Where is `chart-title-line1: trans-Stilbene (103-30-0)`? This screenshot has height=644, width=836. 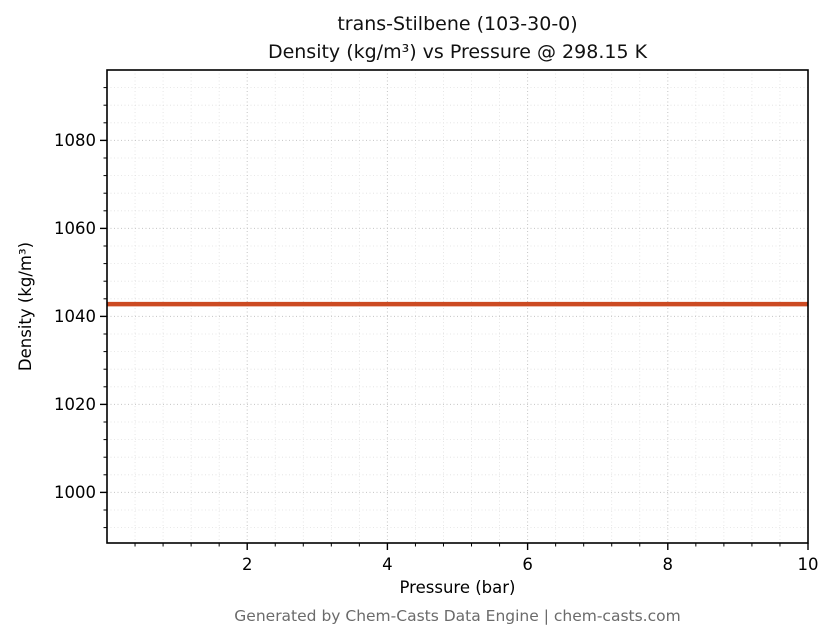 chart-title-line1: trans-Stilbene (103-30-0) is located at coordinates (457, 24).